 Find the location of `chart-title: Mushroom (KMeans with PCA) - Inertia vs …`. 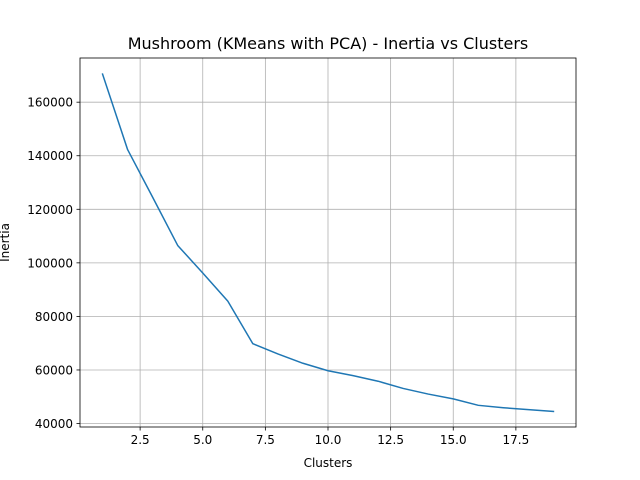

chart-title: Mushroom (KMeans with PCA) - Inertia vs … is located at coordinates (328, 43).